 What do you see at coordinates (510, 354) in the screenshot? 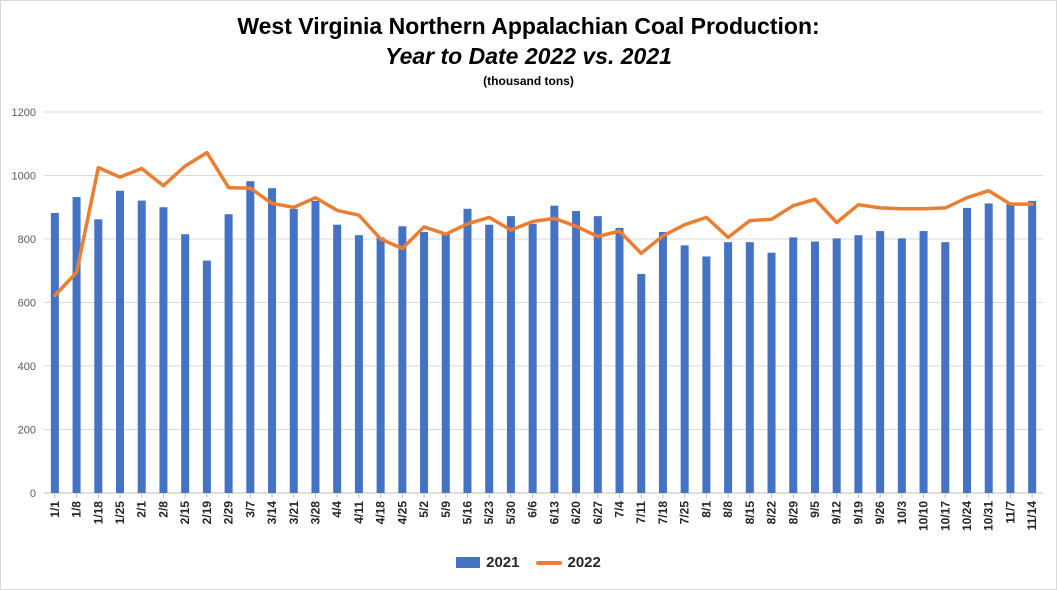
I see `bar-2021-5/30` at bounding box center [510, 354].